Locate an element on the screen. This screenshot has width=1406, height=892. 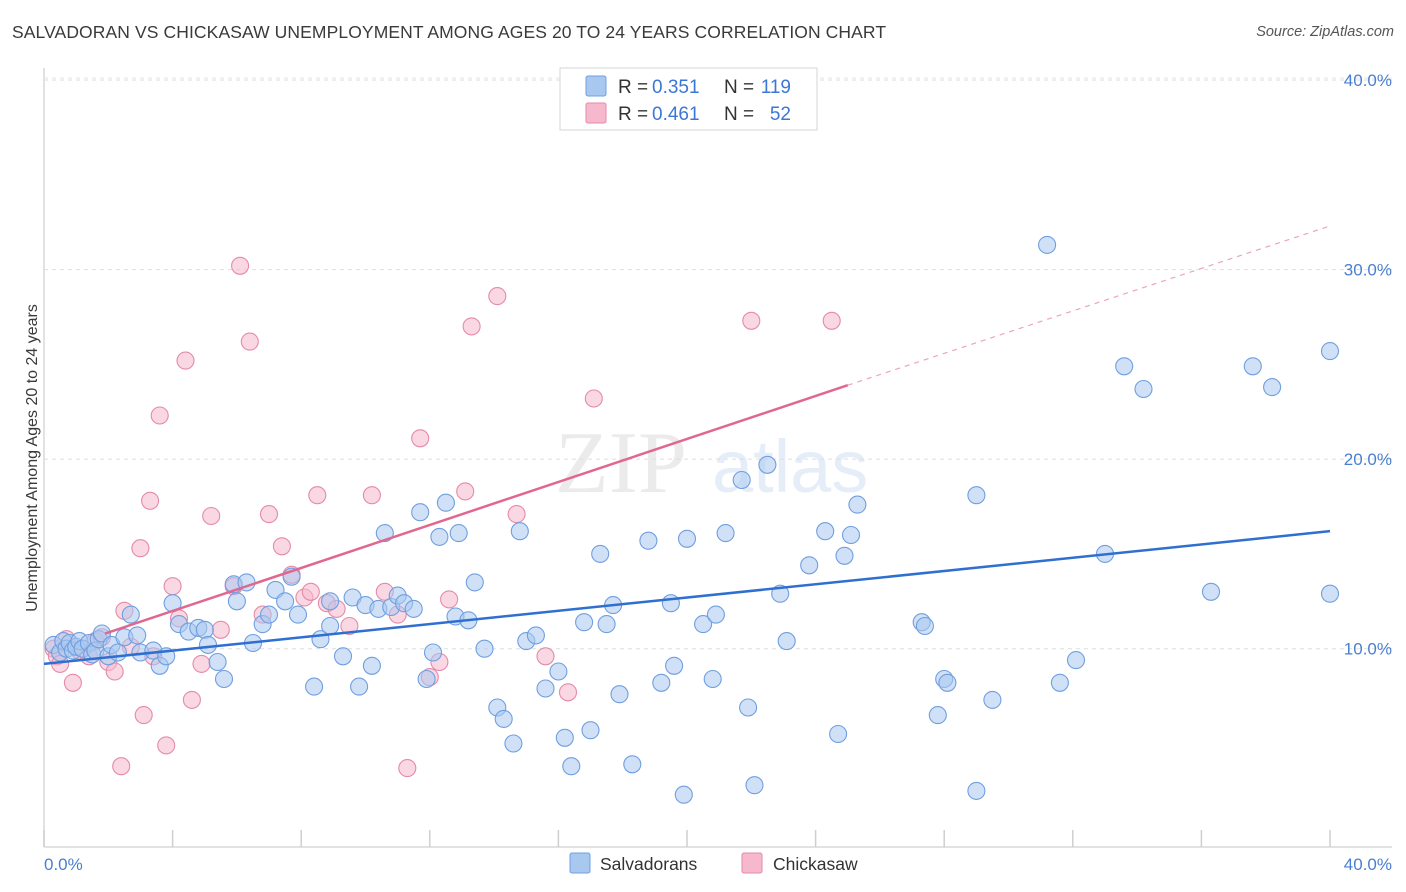
x-tick-label-max: 40.0% is located at coordinates (1368, 864).